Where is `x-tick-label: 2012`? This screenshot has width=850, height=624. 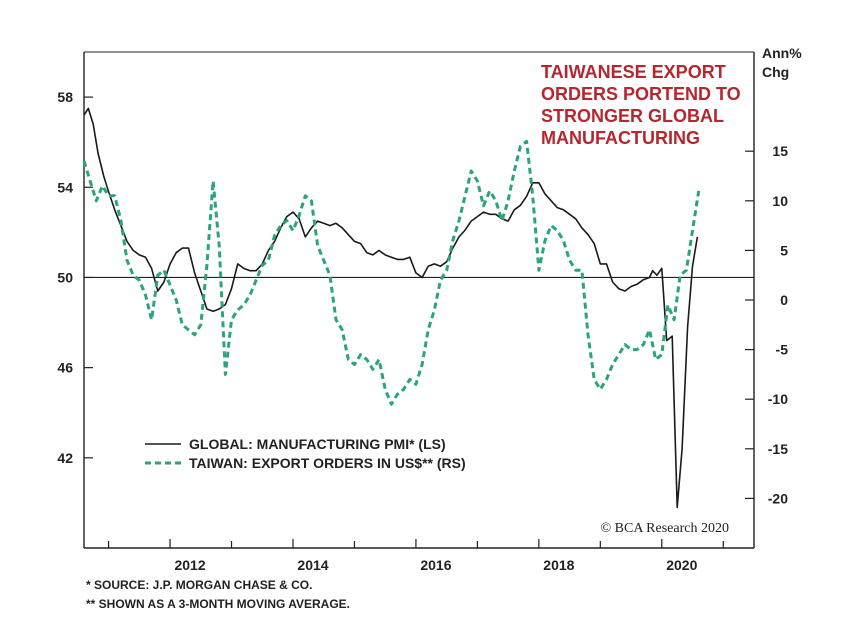
x-tick-label: 2012 is located at coordinates (189, 565).